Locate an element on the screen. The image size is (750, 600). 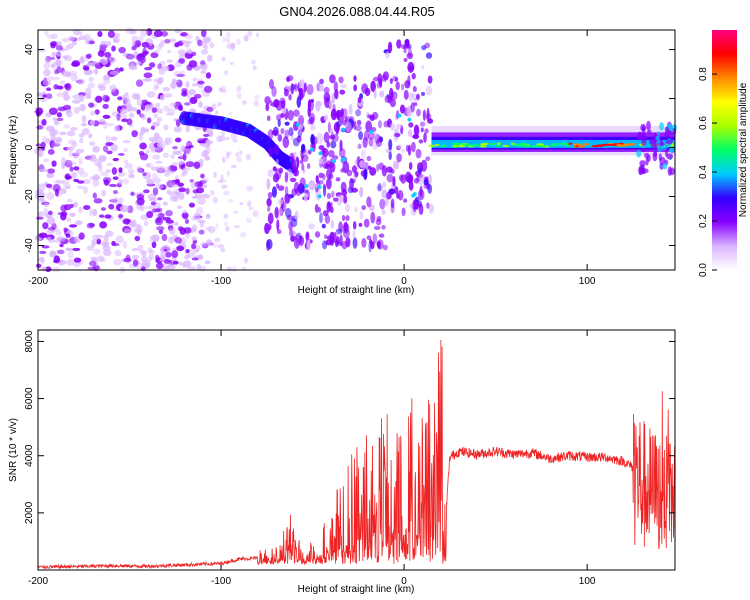
x-tick-label: 0 is located at coordinates (404, 281).